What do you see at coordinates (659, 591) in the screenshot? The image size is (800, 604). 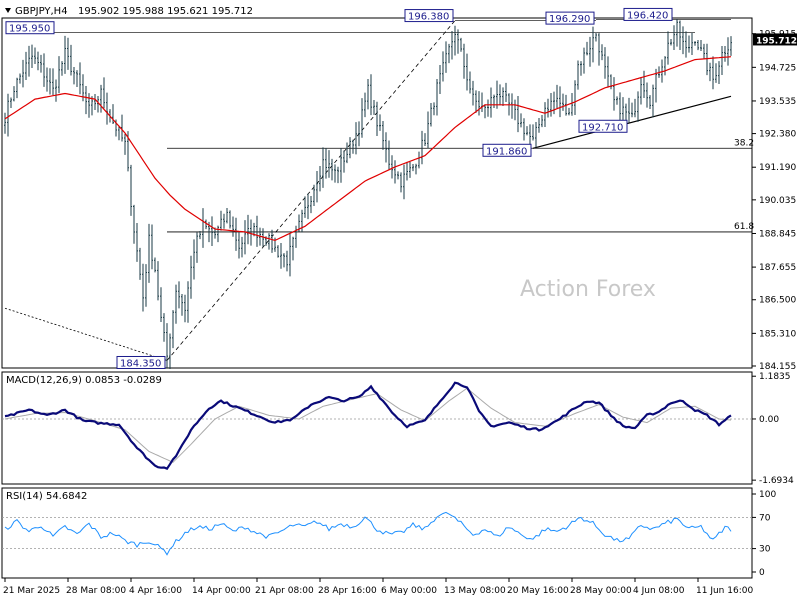 I see `time-tick-label: 4 Jun 08:00` at bounding box center [659, 591].